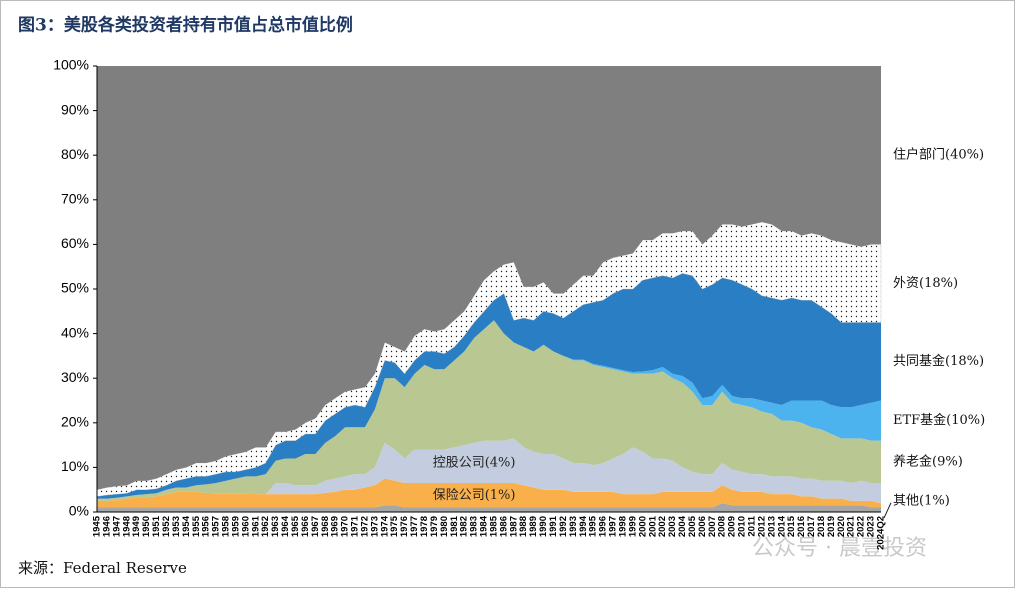  What do you see at coordinates (831, 526) in the screenshot?
I see `x-tick-label: 2019` at bounding box center [831, 526].